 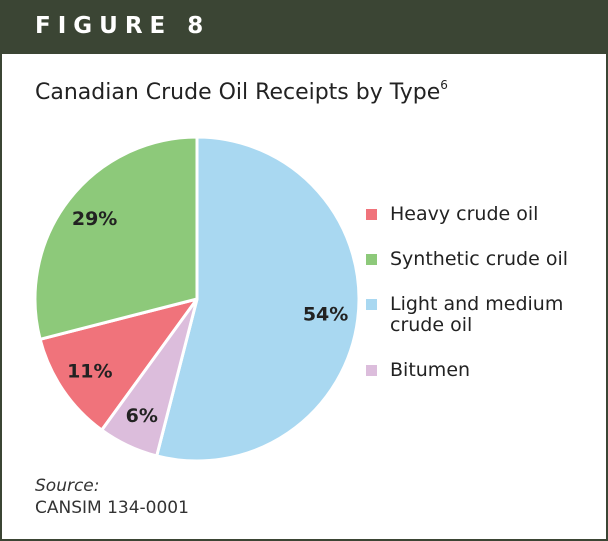 What do you see at coordinates (112, 508) in the screenshot?
I see `source-text: CANSIM 134-0001` at bounding box center [112, 508].